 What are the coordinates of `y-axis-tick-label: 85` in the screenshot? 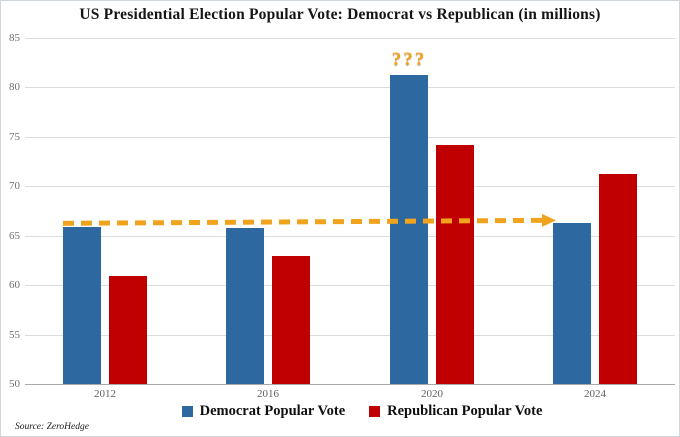 It's located at (14, 38).